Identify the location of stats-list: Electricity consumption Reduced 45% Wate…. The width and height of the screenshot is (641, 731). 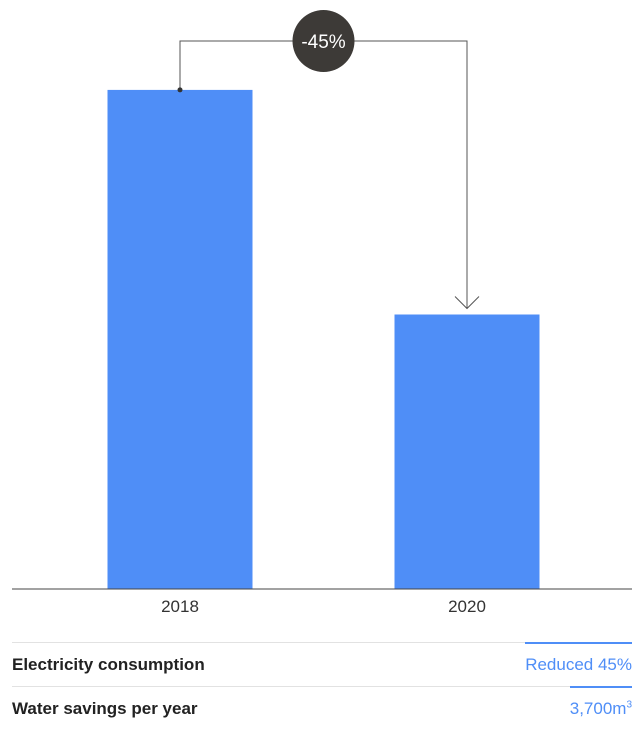
(322, 686).